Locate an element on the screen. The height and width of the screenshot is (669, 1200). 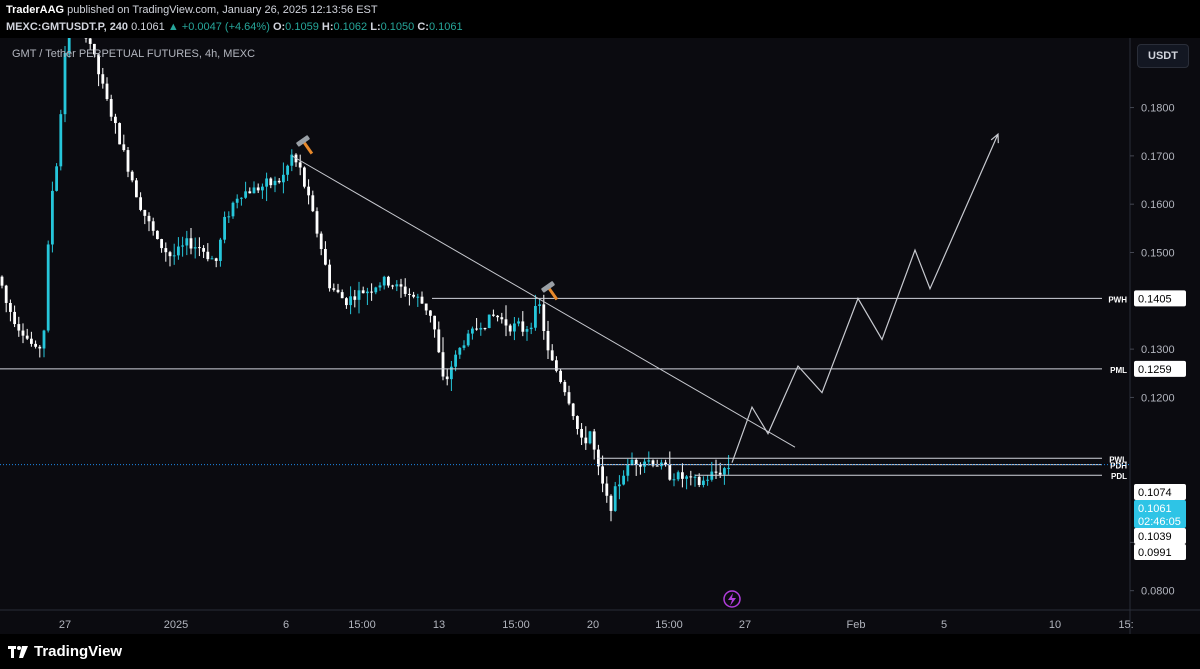
time-tick-label: 5 is located at coordinates (944, 625).